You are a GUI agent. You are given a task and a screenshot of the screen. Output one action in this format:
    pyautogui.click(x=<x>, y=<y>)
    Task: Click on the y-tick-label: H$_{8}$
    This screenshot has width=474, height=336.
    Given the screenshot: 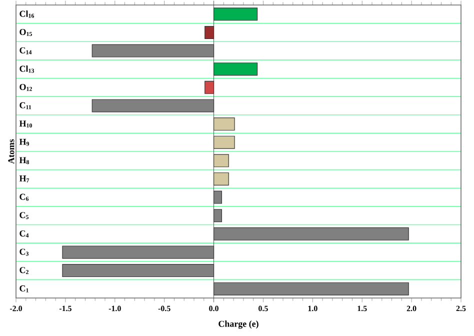 What is the action you would take?
    pyautogui.click(x=24, y=160)
    